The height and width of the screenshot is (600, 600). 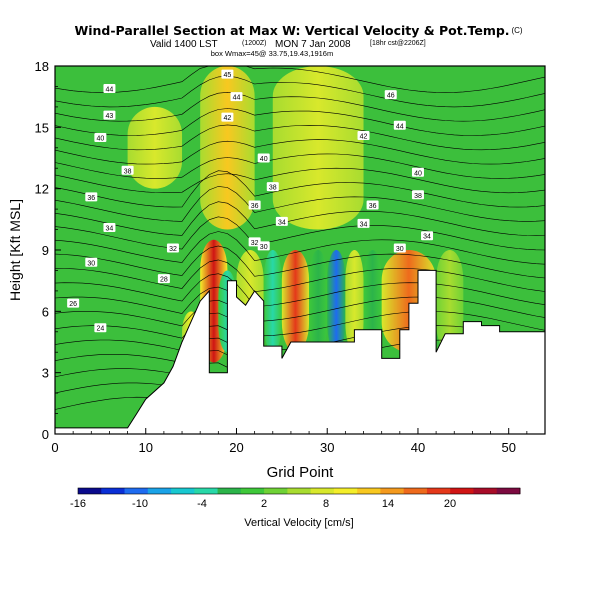 What do you see at coordinates (388, 504) in the screenshot?
I see `colorbar-tick-label: 14` at bounding box center [388, 504].